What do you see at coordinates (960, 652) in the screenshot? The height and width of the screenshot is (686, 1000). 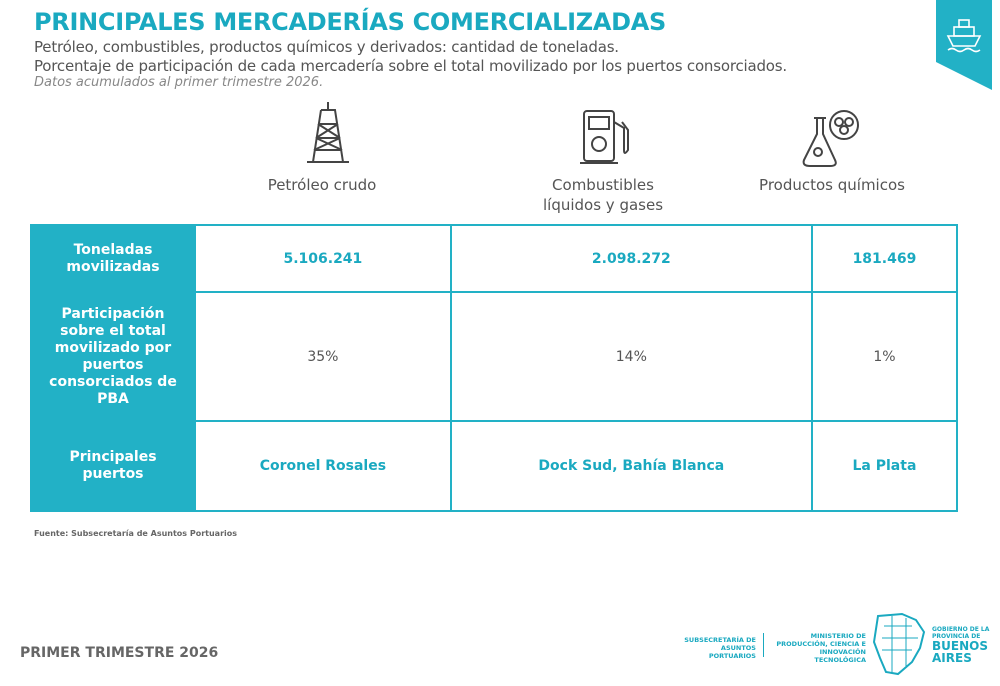 I see `logo-text: BUENOS AIRES` at bounding box center [960, 652].